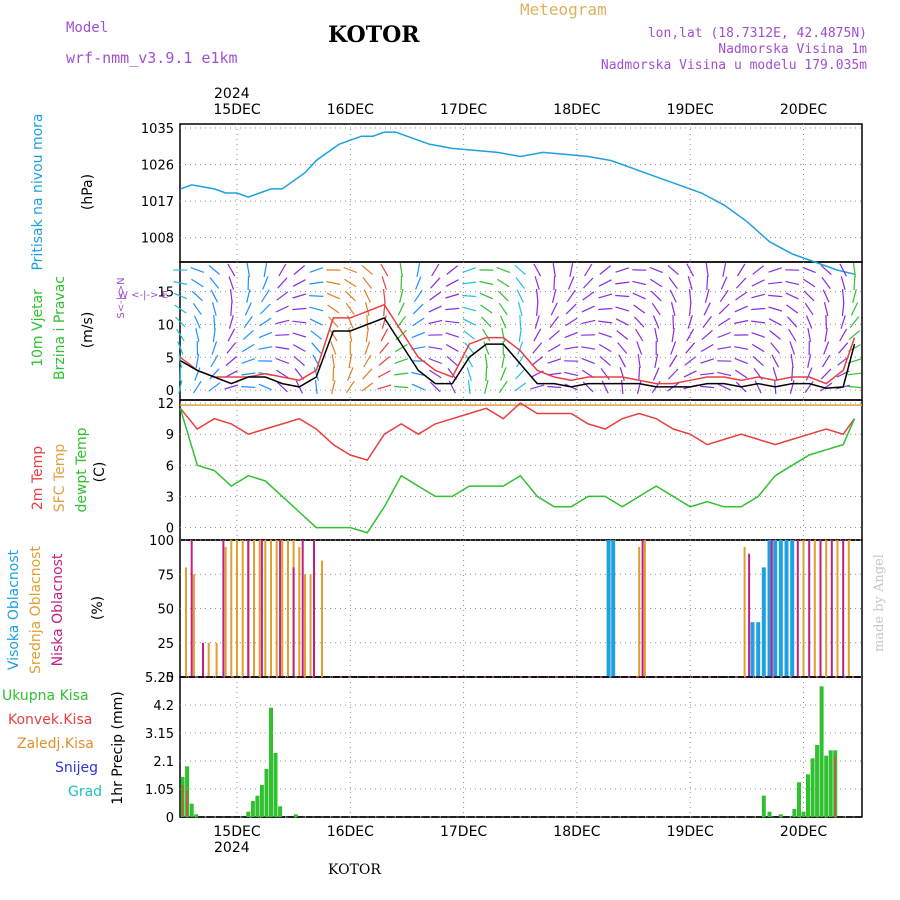  I want to click on precip-legend-item: Snijeg, so click(76, 768).